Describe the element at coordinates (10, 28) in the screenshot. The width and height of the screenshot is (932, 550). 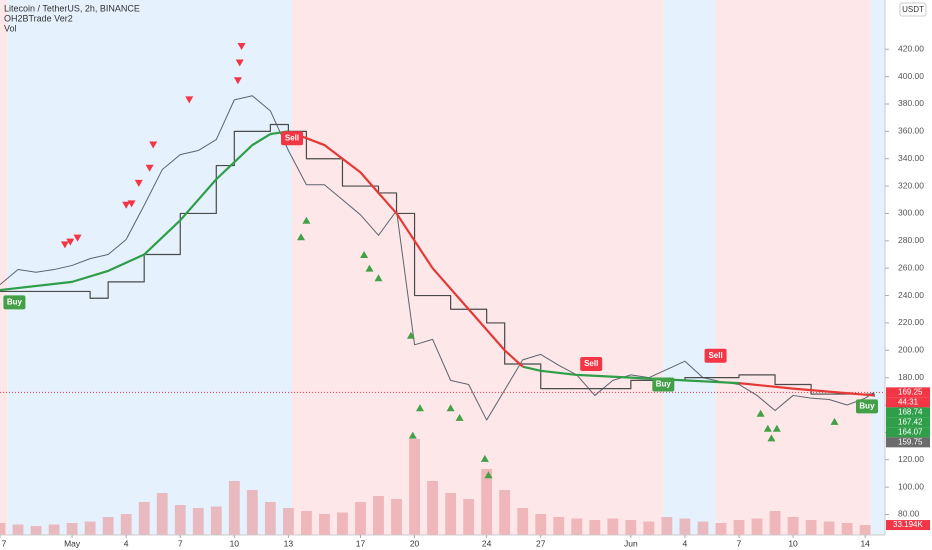
I see `indicator: Vol` at that location.